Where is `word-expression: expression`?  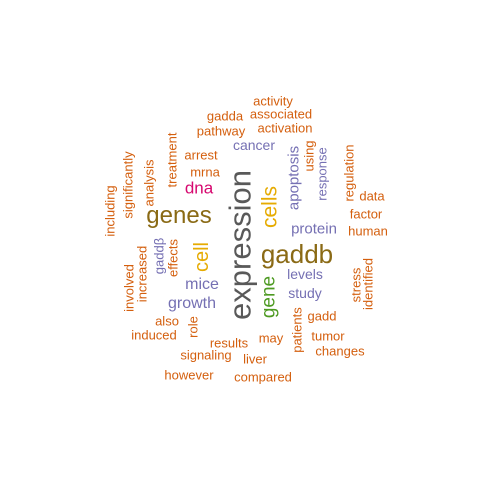 word-expression: expression is located at coordinates (240, 245).